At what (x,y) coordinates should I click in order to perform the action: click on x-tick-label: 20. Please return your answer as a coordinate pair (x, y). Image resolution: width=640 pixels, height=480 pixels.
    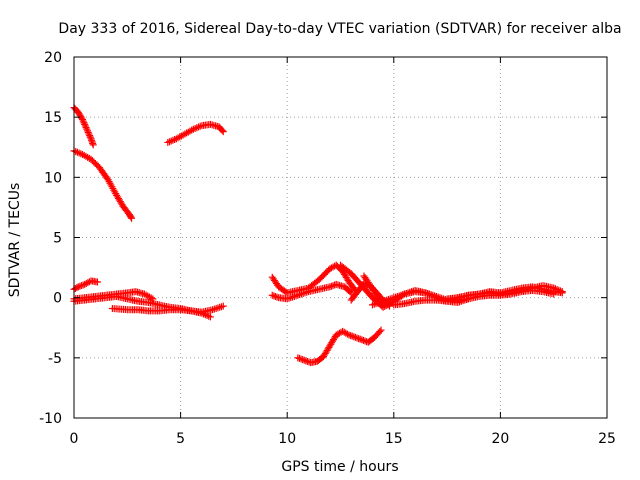
    Looking at the image, I should click on (500, 439).